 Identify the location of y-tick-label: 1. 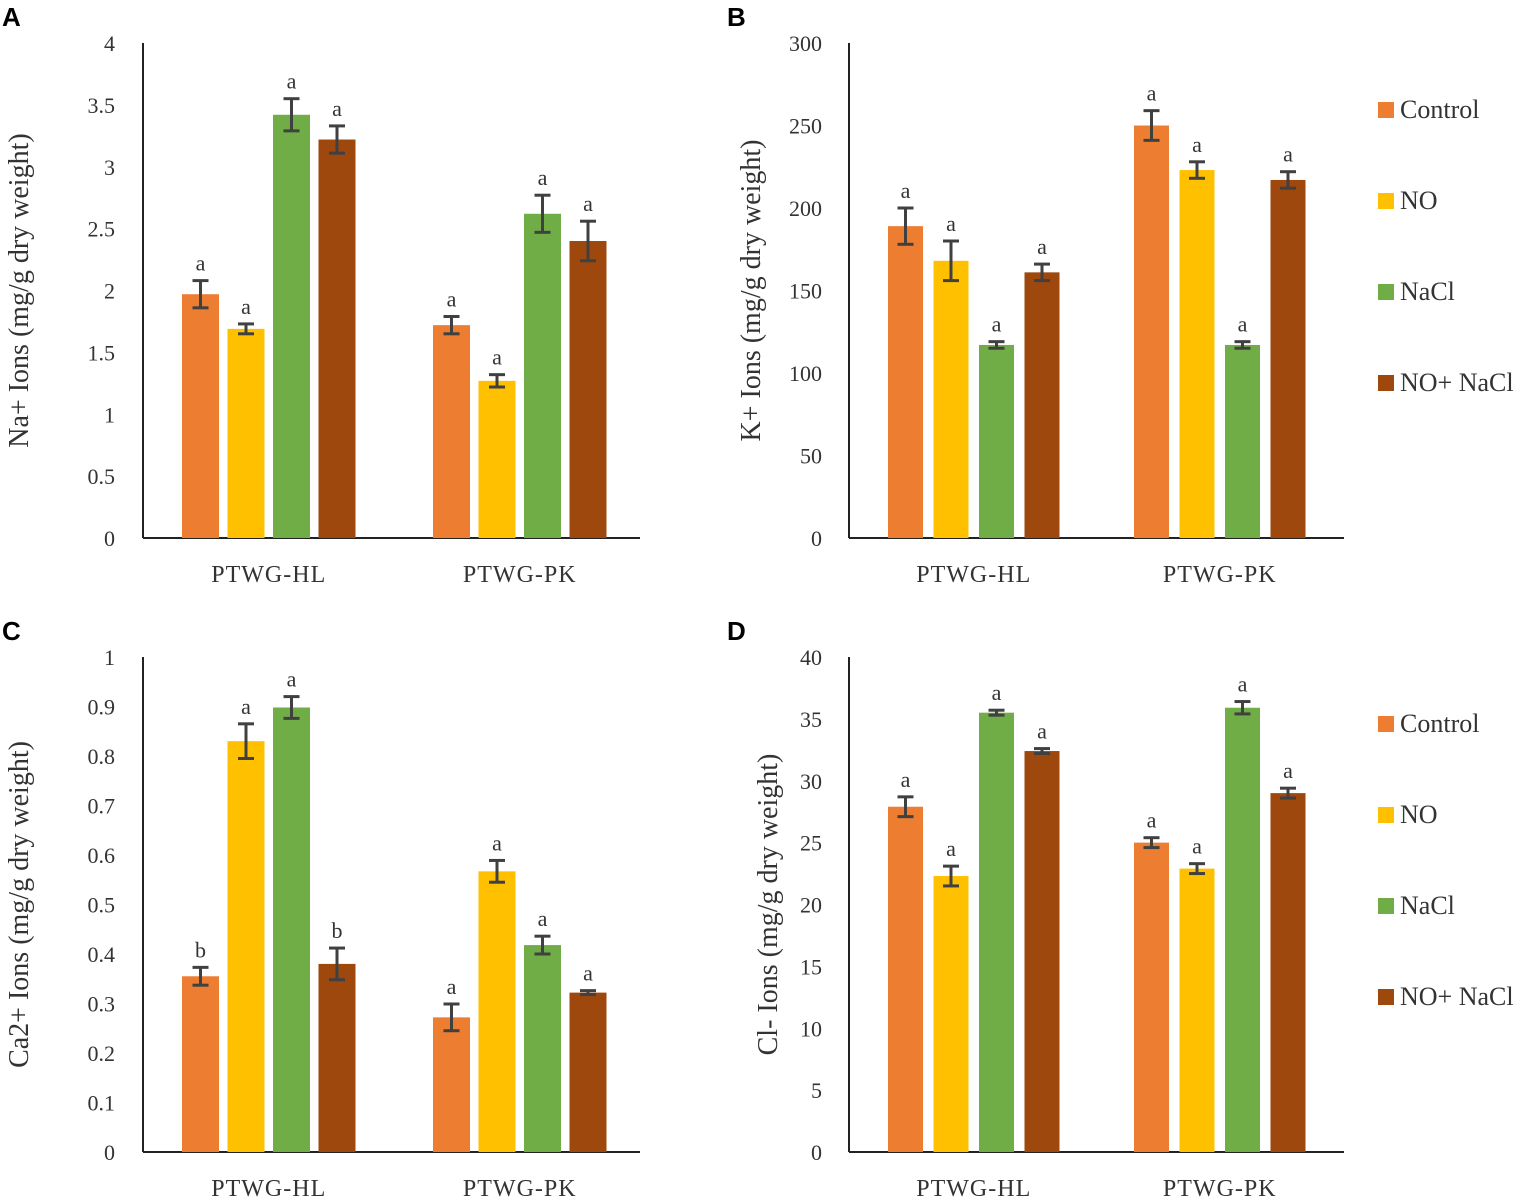
(109, 414).